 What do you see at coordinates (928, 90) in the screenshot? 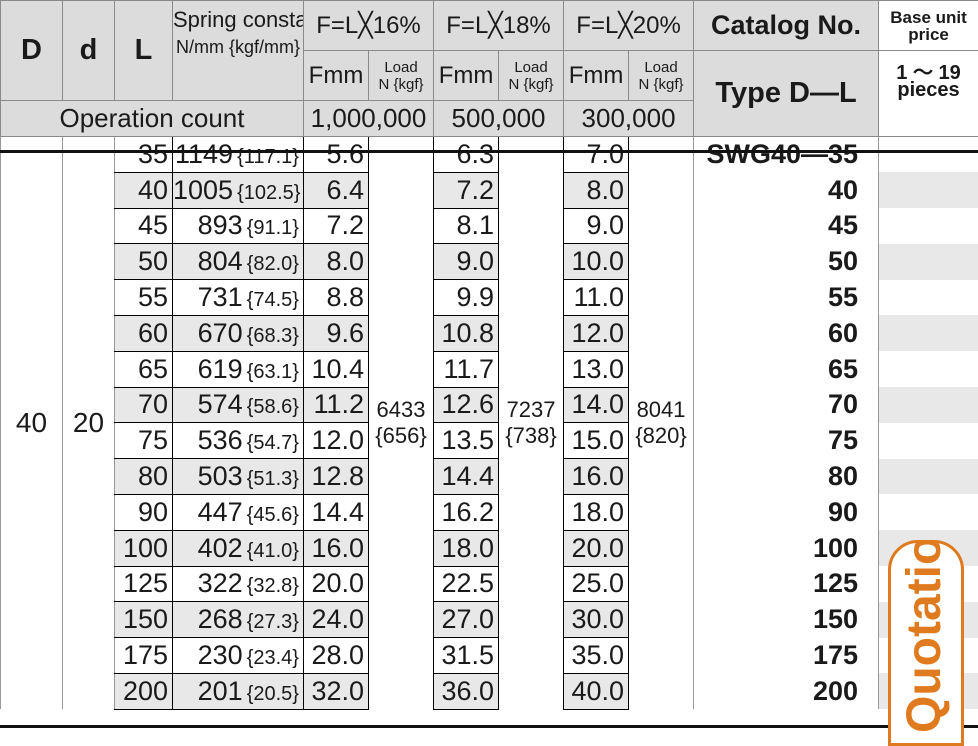
I see `quantity-line2: pieces` at bounding box center [928, 90].